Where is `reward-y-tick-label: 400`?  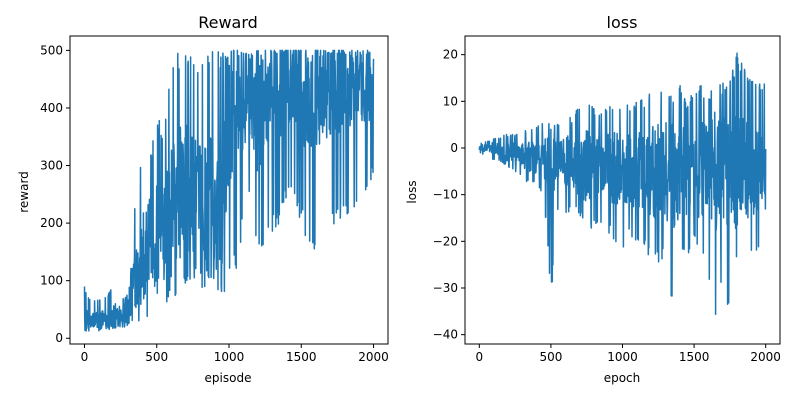
reward-y-tick-label: 400 is located at coordinates (51, 108).